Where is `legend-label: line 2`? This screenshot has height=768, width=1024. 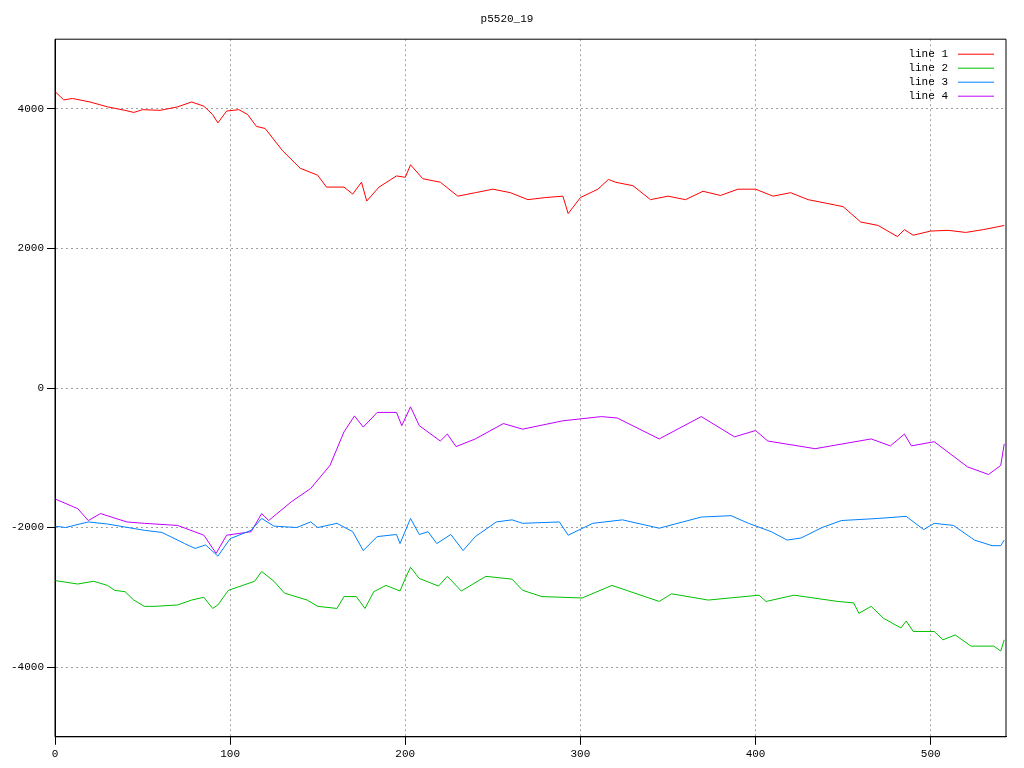 legend-label: line 2 is located at coordinates (928, 68).